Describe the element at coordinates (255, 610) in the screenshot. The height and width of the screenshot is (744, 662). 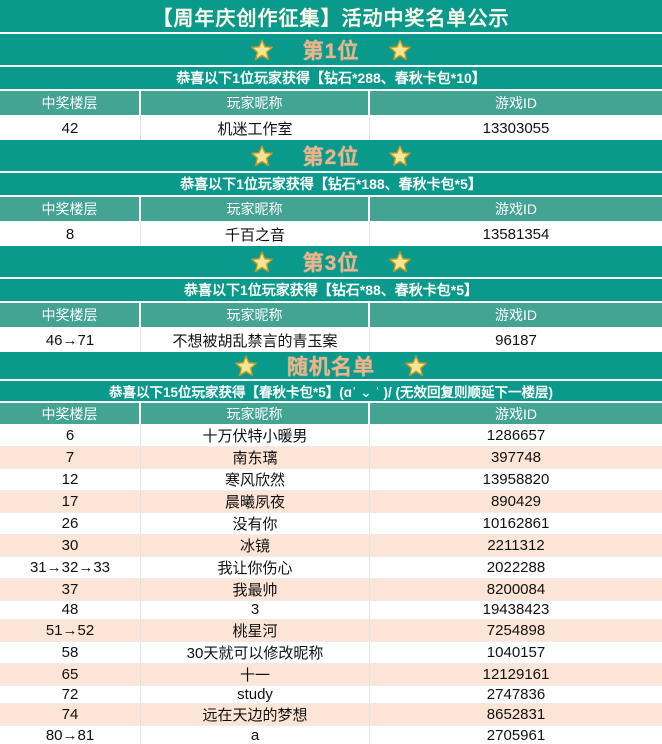
I see `nickname-cell: 3` at that location.